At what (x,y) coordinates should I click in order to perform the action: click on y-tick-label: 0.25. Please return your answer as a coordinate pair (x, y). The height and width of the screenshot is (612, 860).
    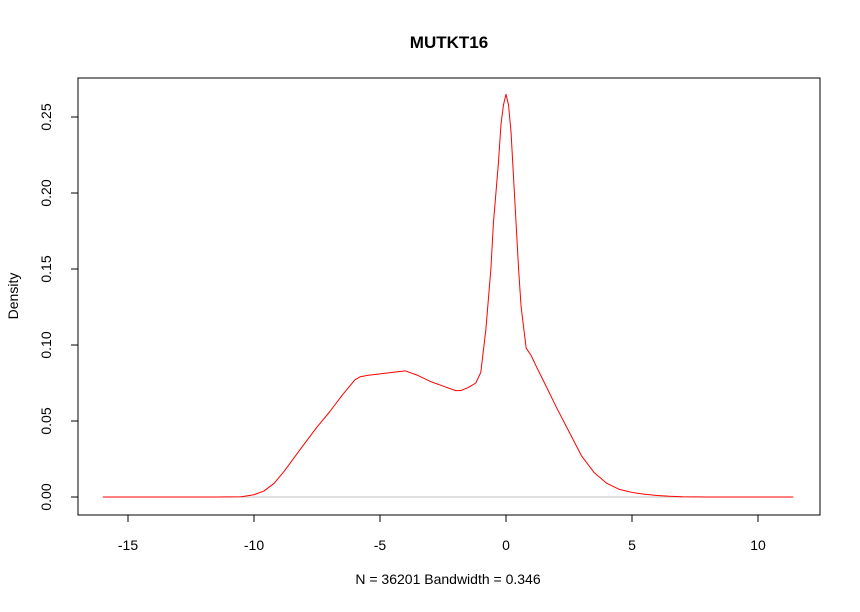
    Looking at the image, I should click on (46, 116).